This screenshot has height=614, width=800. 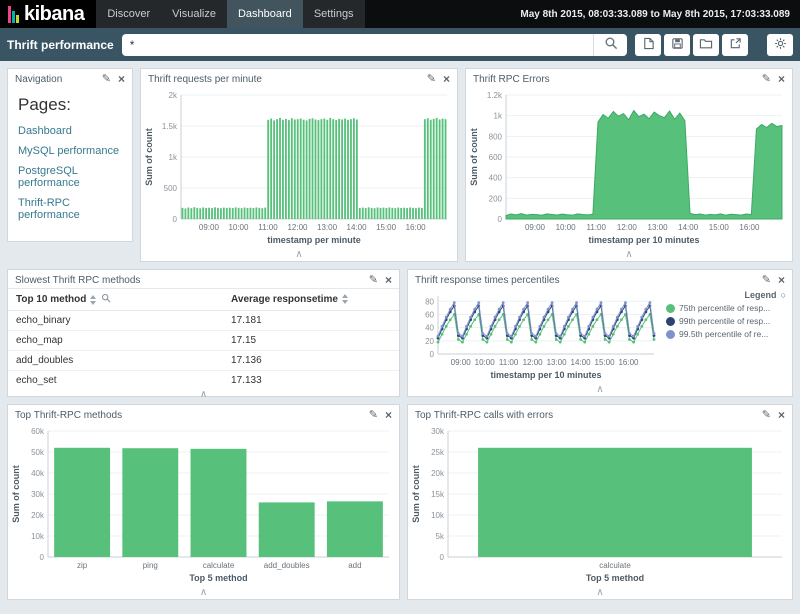 What do you see at coordinates (82, 565) in the screenshot?
I see `svg-text: zip` at bounding box center [82, 565].